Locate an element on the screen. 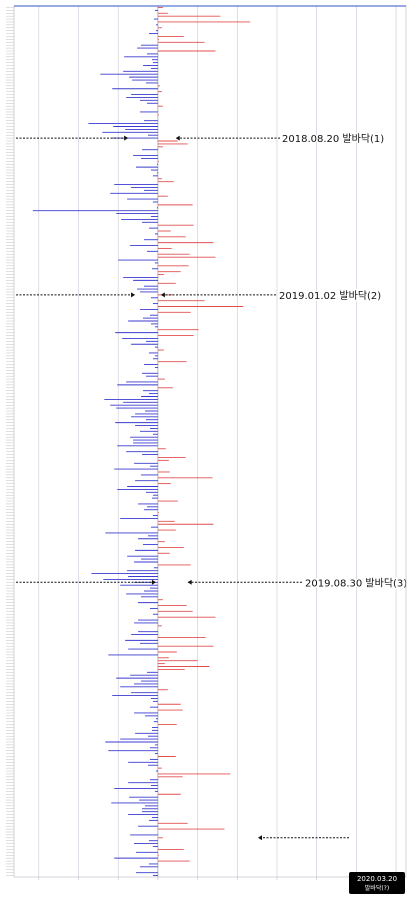  last-annotation-box: 2020.03.20 발바닥(?) is located at coordinates (377, 883).